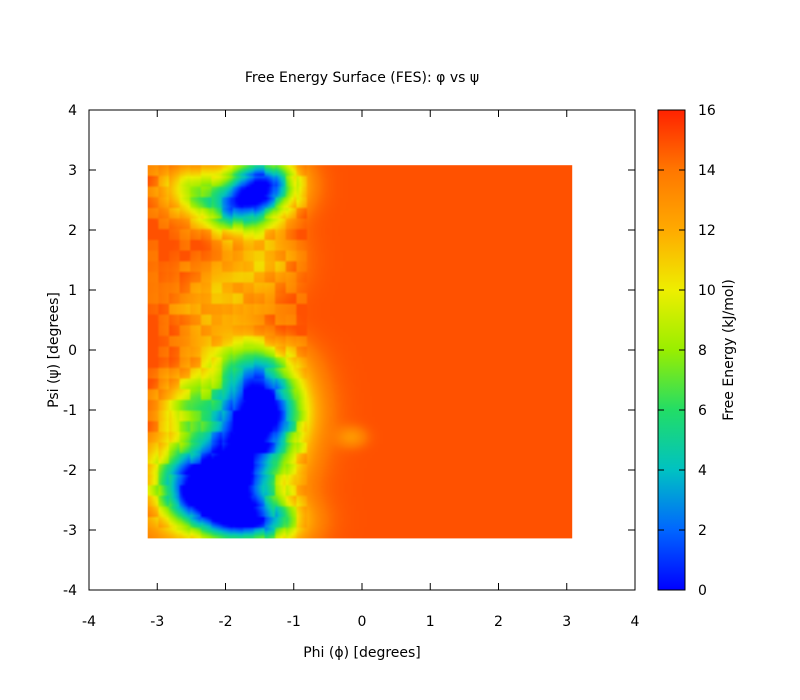 The width and height of the screenshot is (800, 700). Describe the element at coordinates (70, 411) in the screenshot. I see `y-tick-label: -1` at that location.